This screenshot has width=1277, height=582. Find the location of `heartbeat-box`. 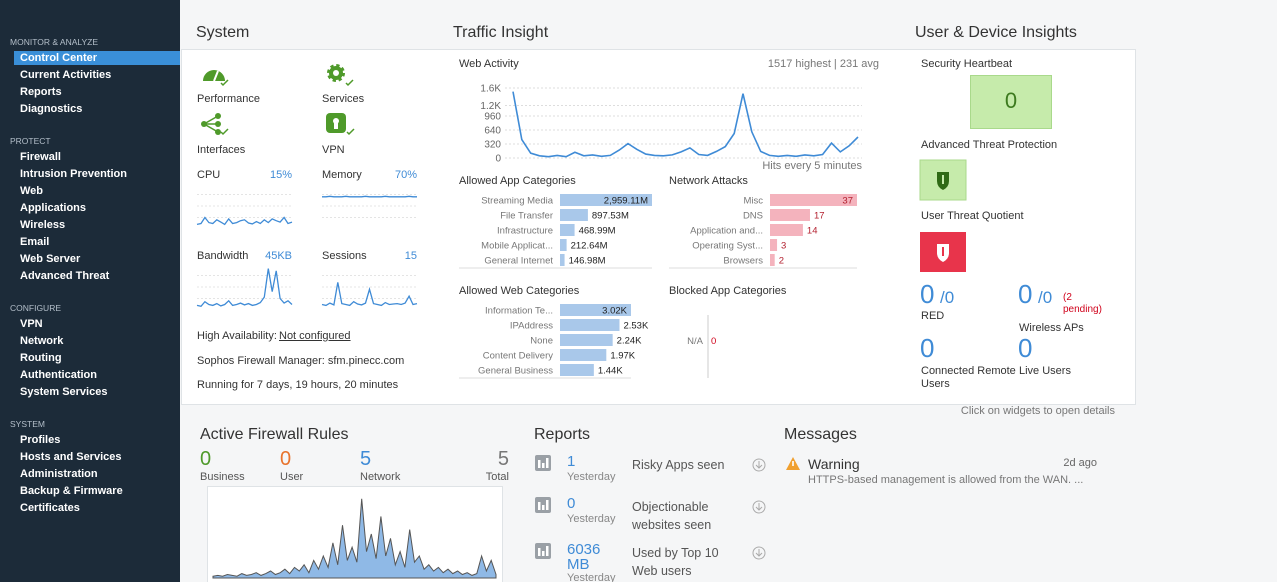

heartbeat-box is located at coordinates (1011, 102).